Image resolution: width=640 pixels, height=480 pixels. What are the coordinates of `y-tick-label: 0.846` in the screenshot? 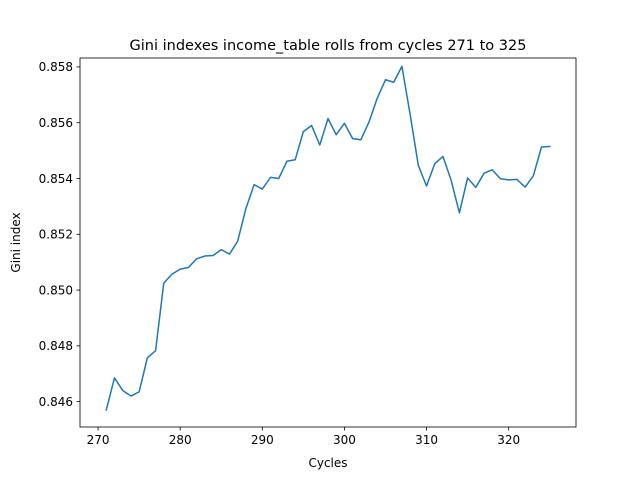 It's located at (56, 402).